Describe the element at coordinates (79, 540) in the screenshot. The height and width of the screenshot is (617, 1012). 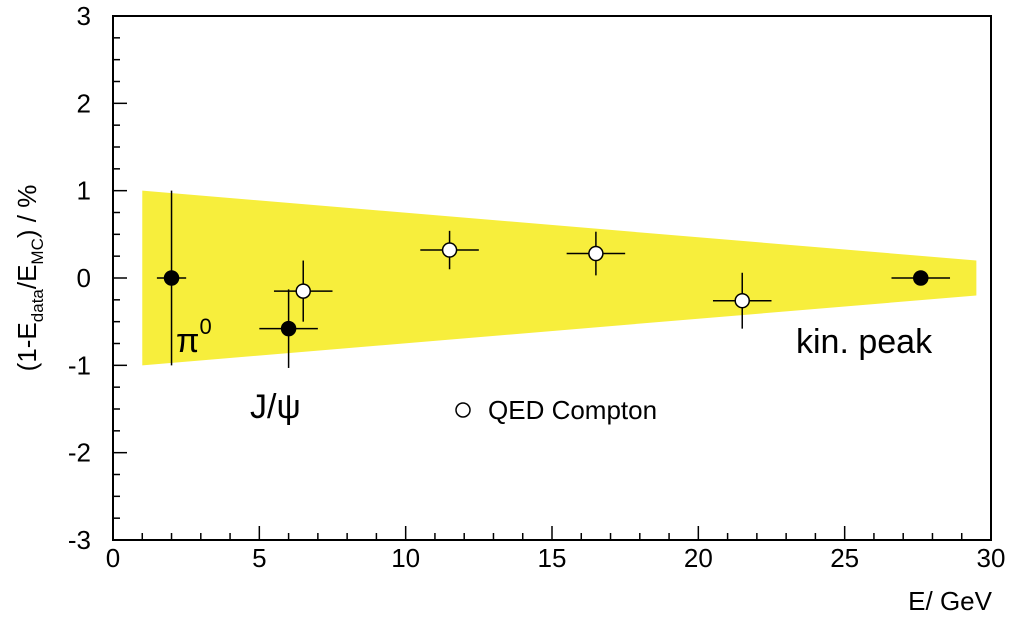
I see `y-tick-label: -3` at that location.